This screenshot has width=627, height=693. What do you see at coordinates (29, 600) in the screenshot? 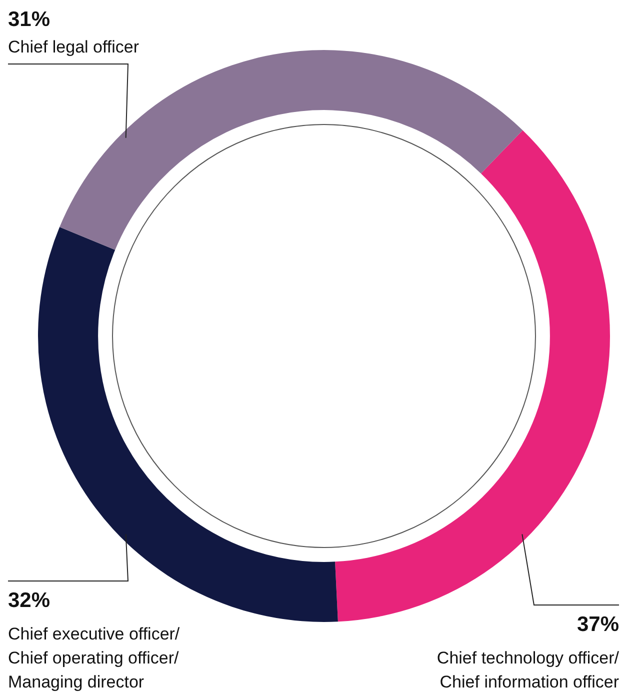
I see `data-label: 32%` at bounding box center [29, 600].